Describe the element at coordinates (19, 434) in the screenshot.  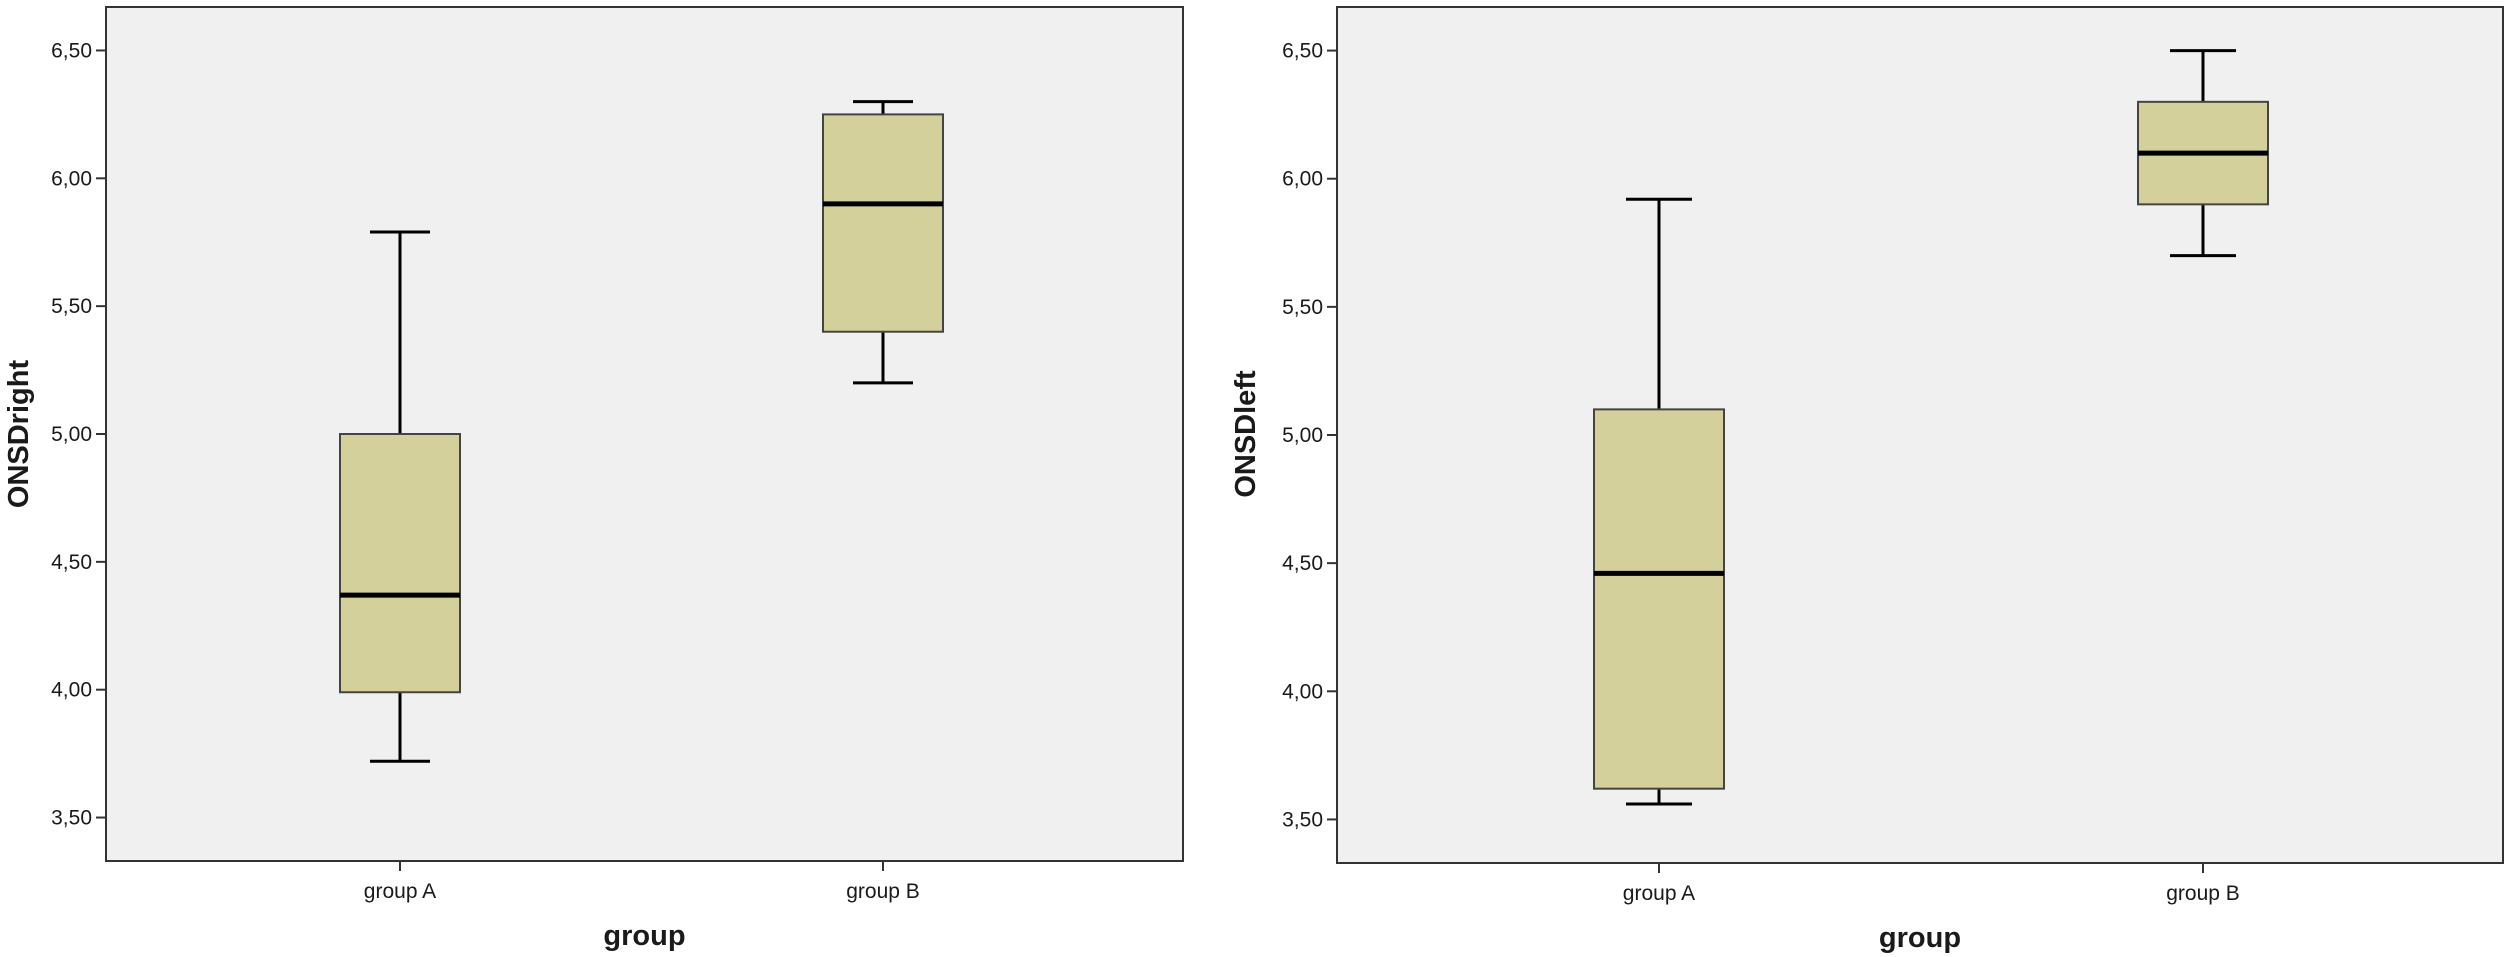
I see `y-axis-title: ONSDright` at that location.